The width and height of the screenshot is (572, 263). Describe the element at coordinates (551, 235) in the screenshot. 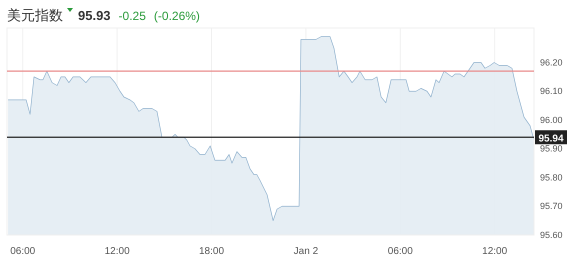

I see `y-tick-label: 95.60` at that location.